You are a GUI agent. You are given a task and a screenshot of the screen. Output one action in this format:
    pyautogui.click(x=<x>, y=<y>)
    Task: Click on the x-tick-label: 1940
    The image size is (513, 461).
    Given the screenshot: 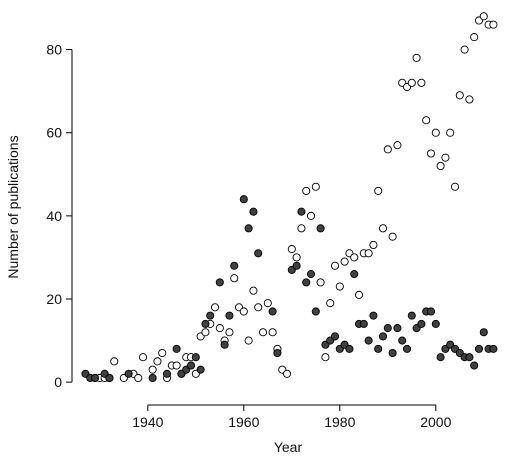 What is the action you would take?
    pyautogui.click(x=147, y=422)
    